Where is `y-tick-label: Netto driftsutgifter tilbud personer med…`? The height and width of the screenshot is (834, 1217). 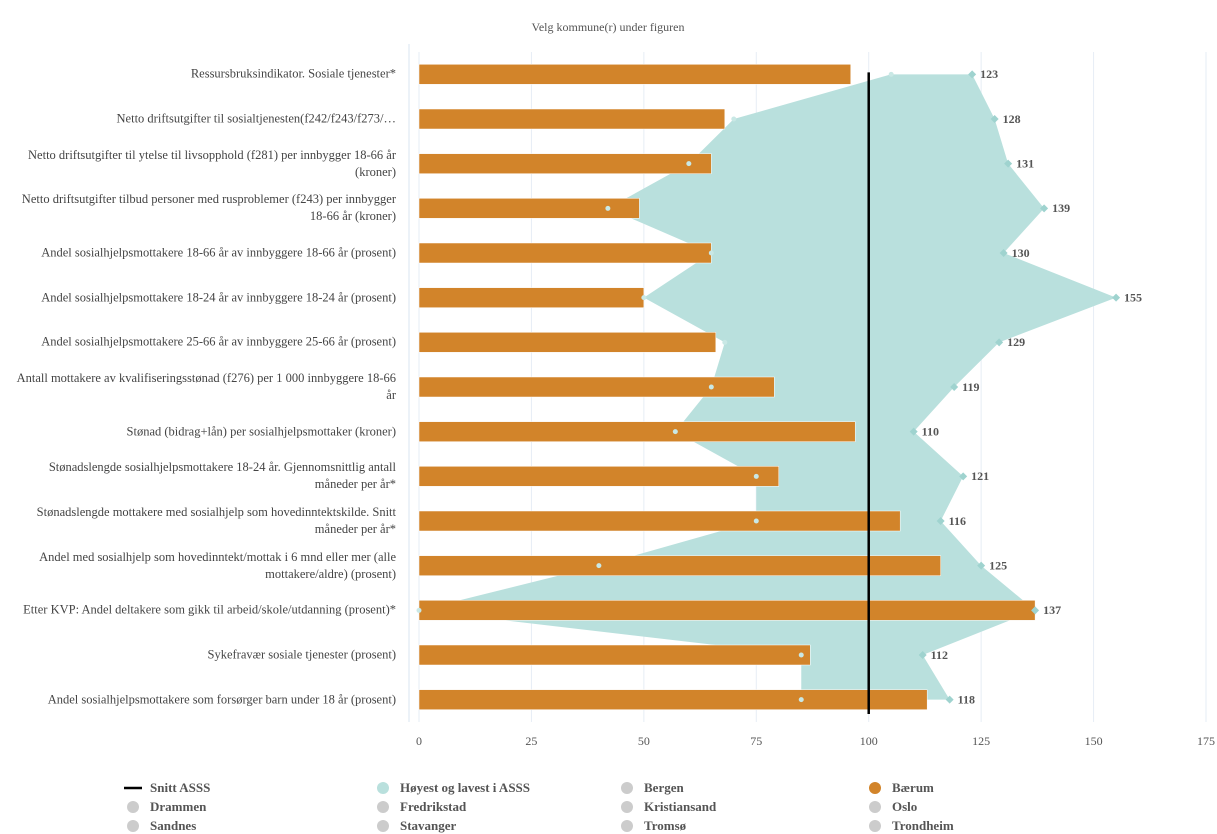 y-tick-label: Netto driftsutgifter tilbud personer med… is located at coordinates (208, 208).